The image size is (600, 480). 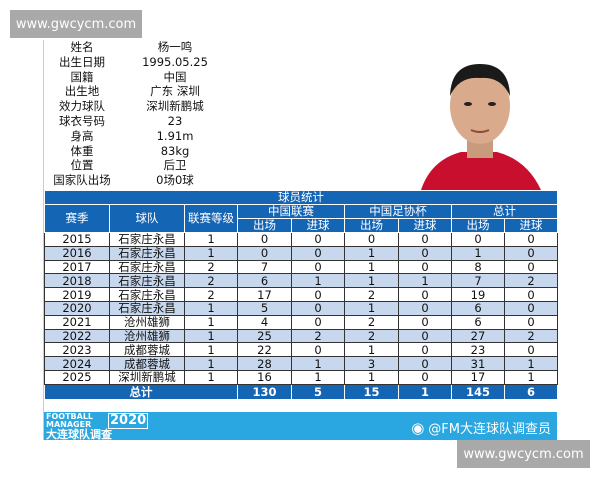 I want to click on profile-label: 位置, so click(x=82, y=165).